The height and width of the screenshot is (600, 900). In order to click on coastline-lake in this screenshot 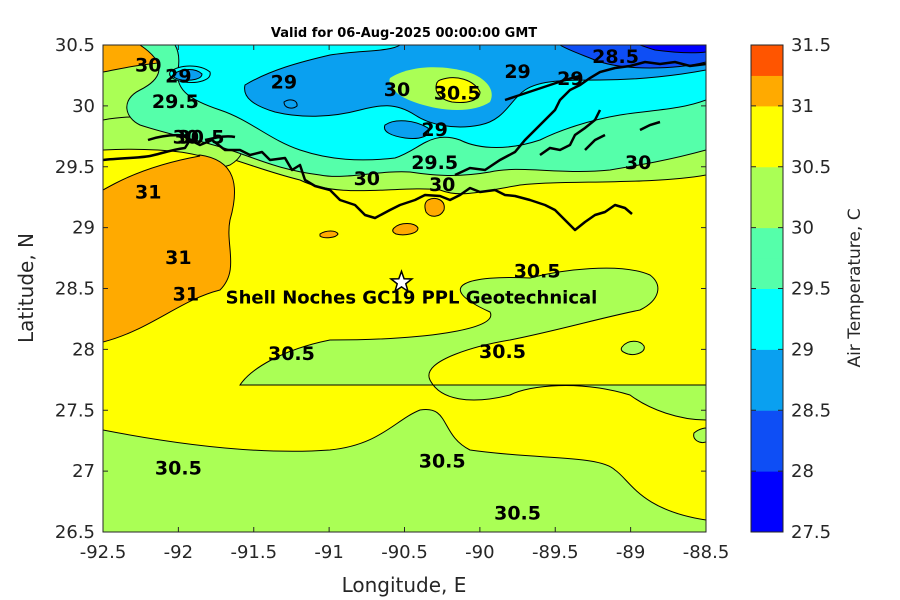, I will do `click(191, 137)`.